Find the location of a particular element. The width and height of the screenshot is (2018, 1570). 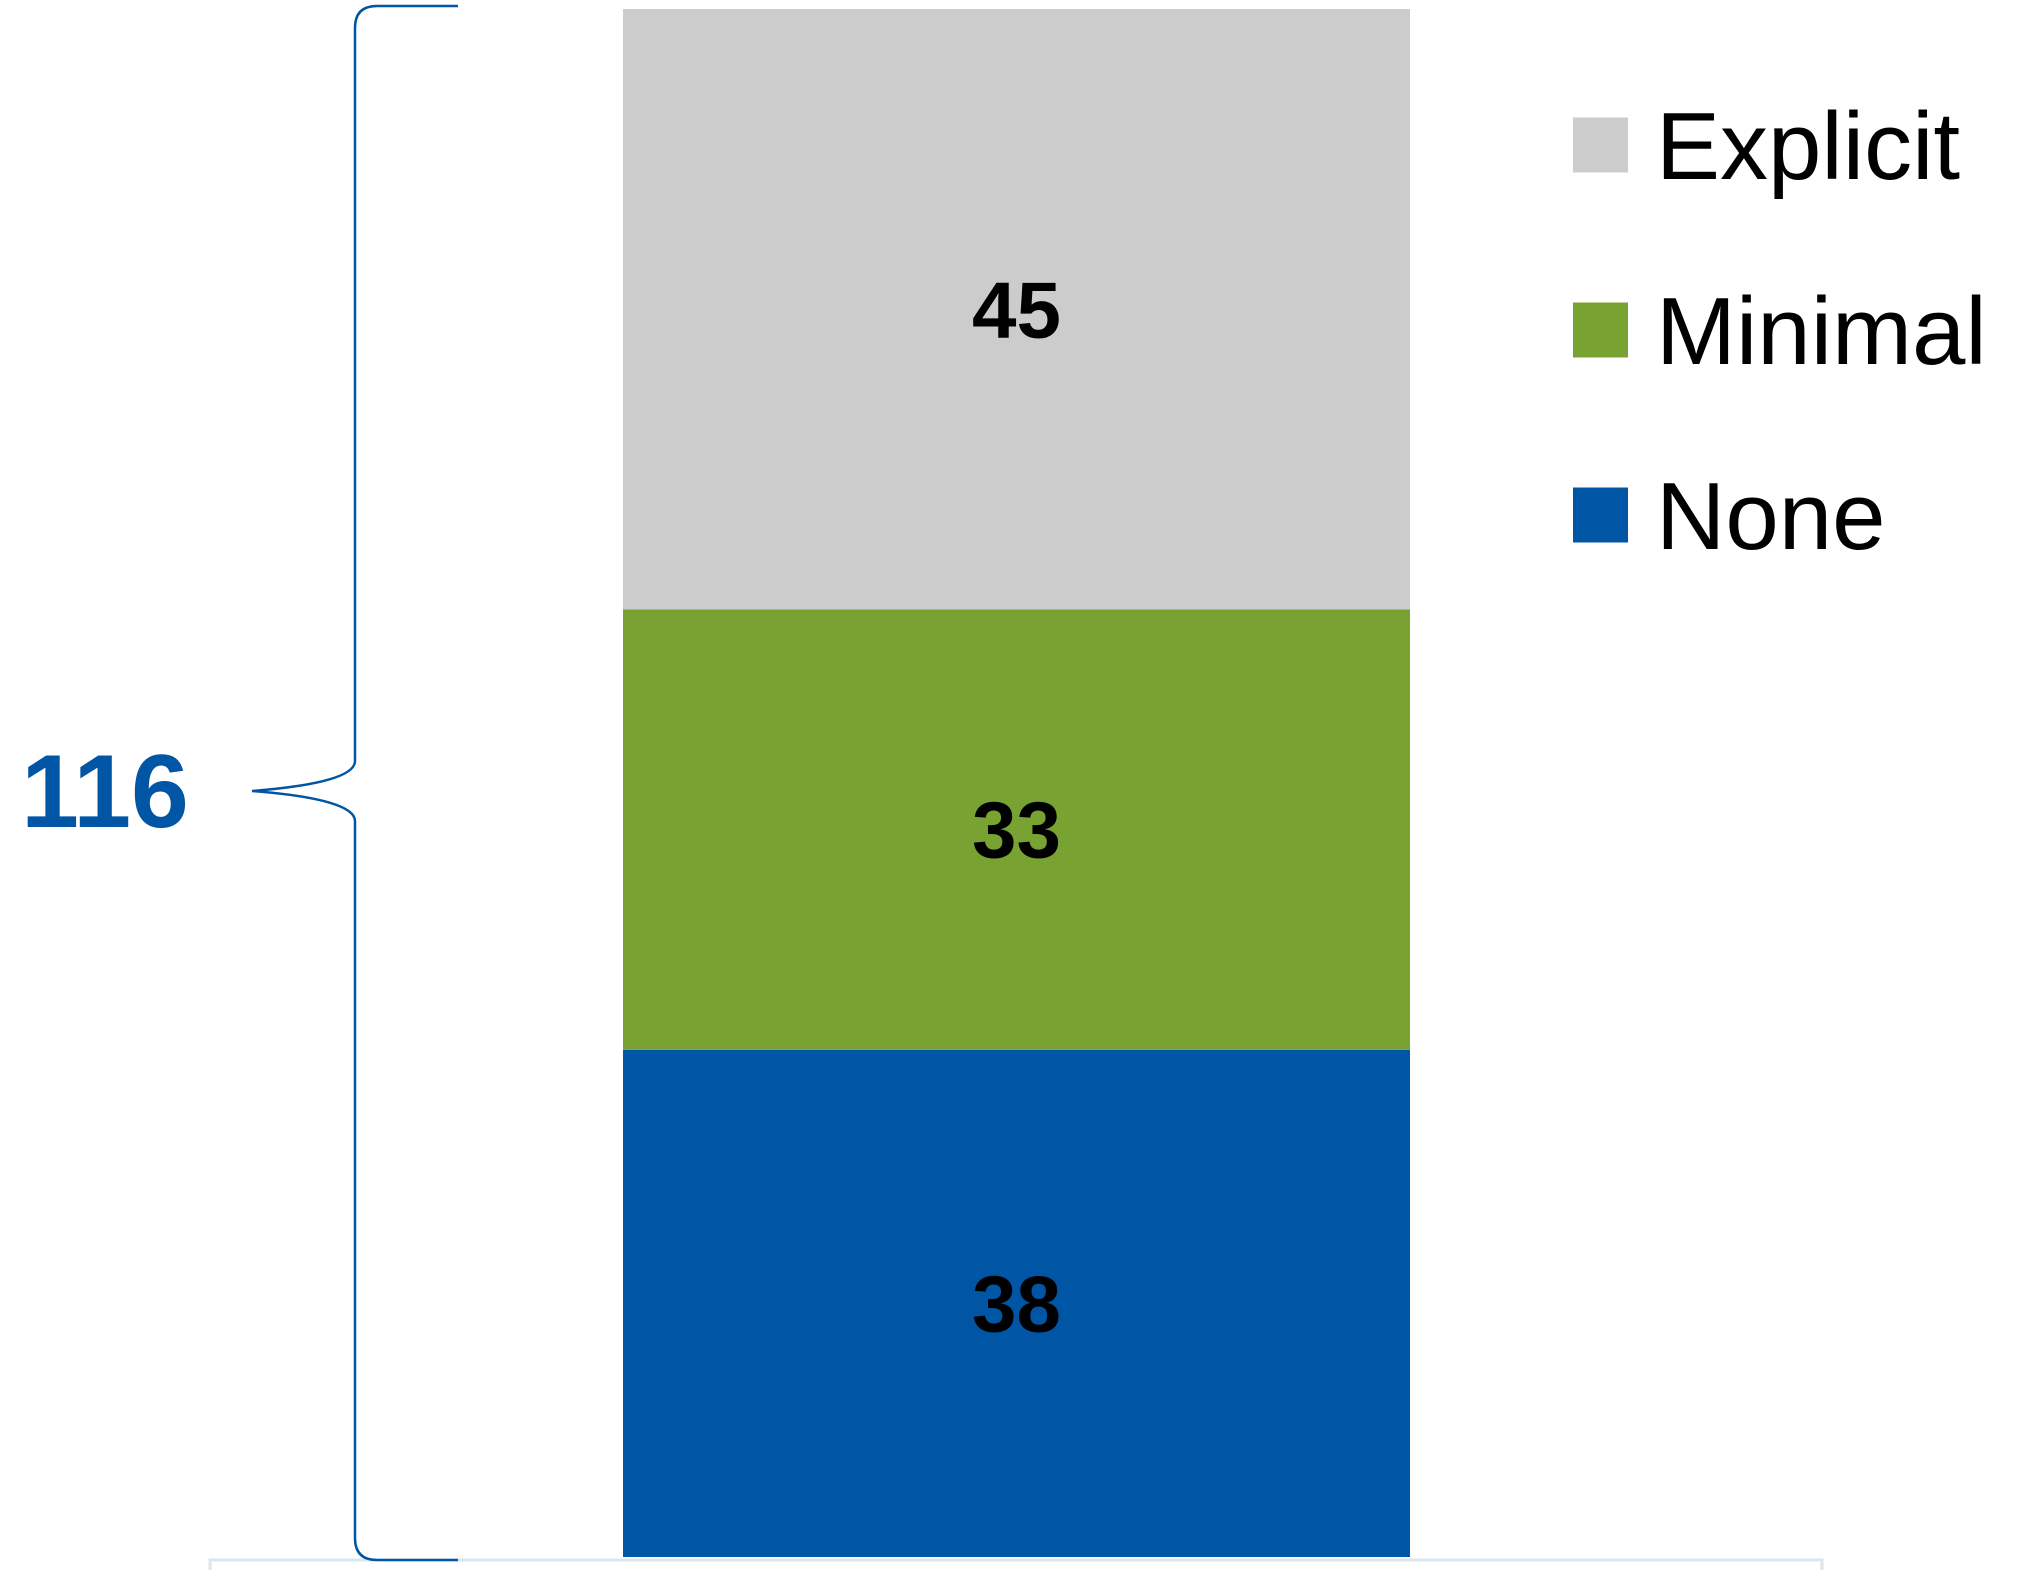

legend-swatch-none is located at coordinates (1600, 515).